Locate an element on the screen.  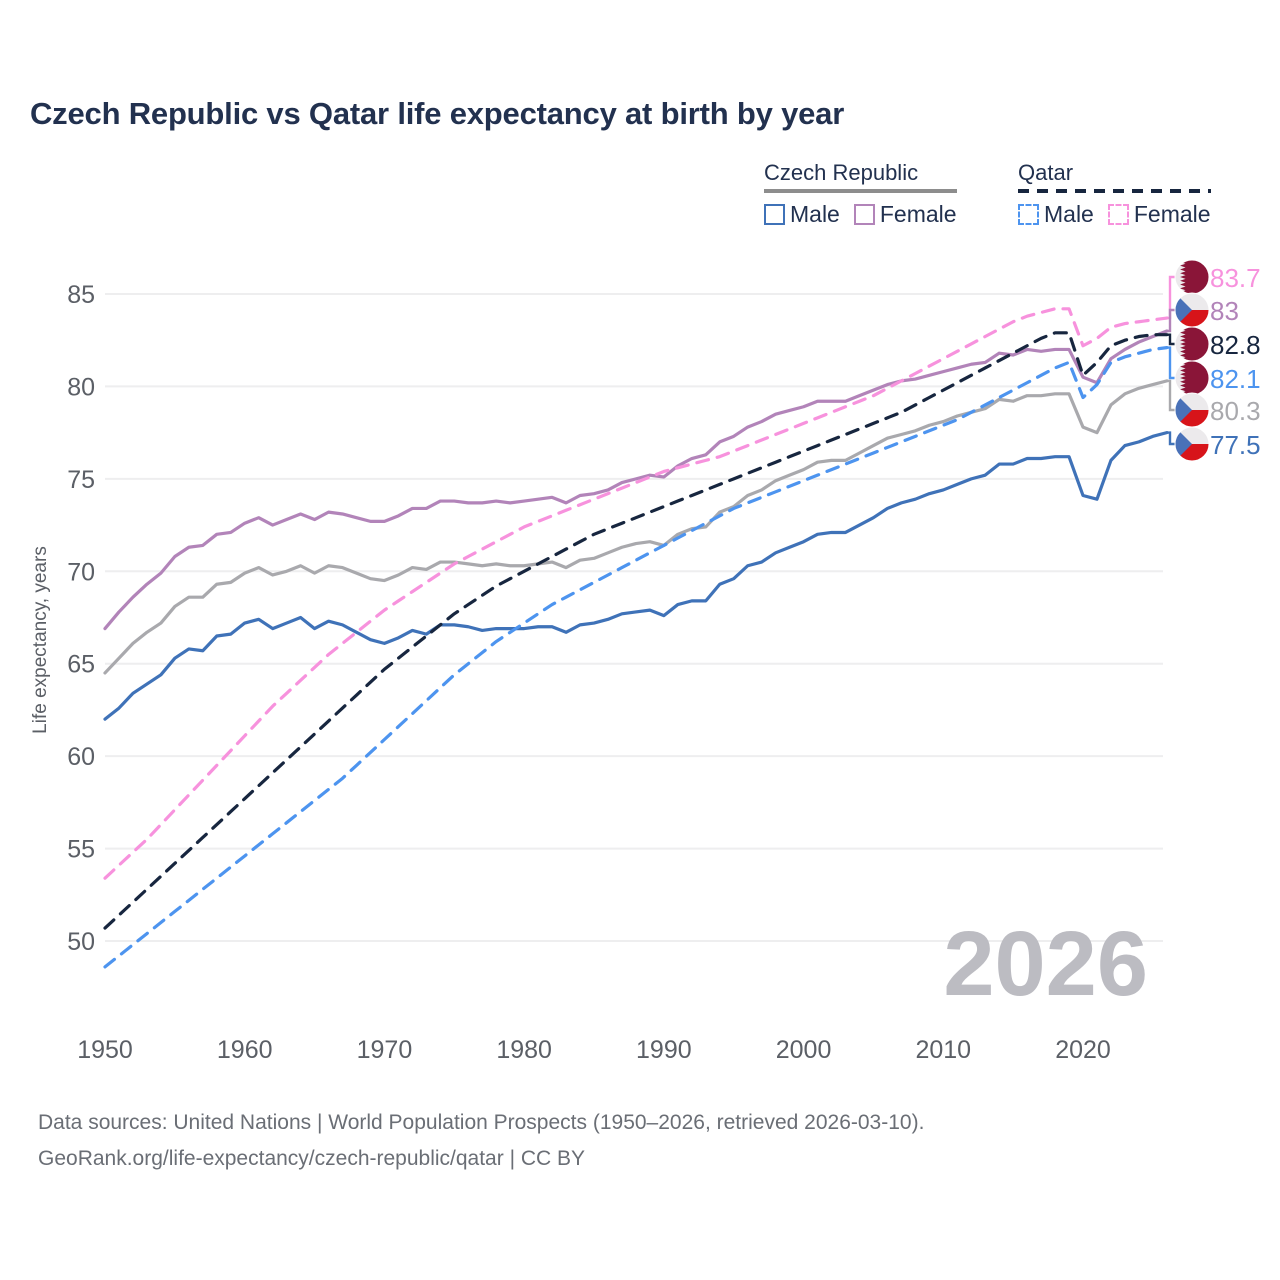
legend-item-qatar-male: Male is located at coordinates (1056, 214).